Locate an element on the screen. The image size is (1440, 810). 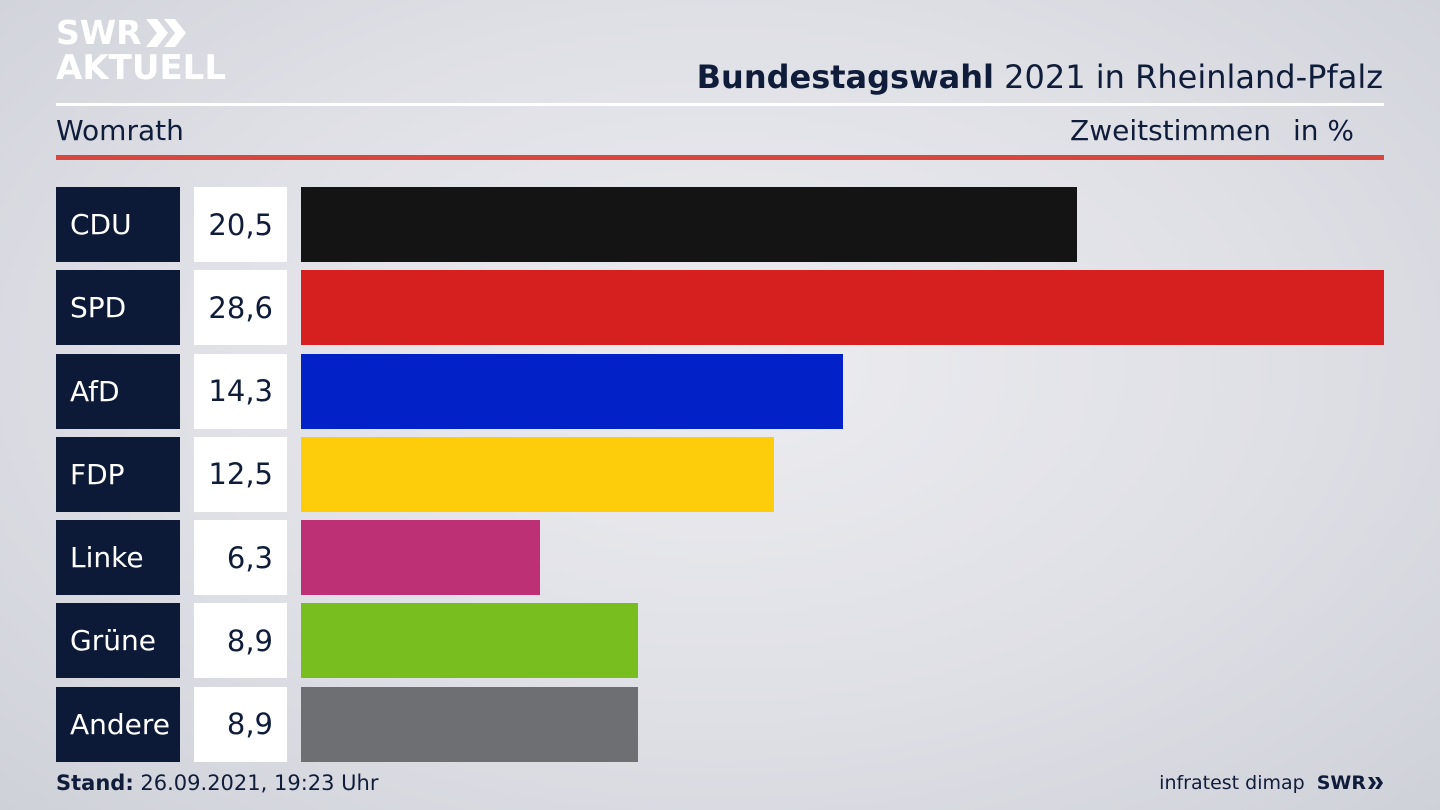
unit-label: in % is located at coordinates (1323, 130).